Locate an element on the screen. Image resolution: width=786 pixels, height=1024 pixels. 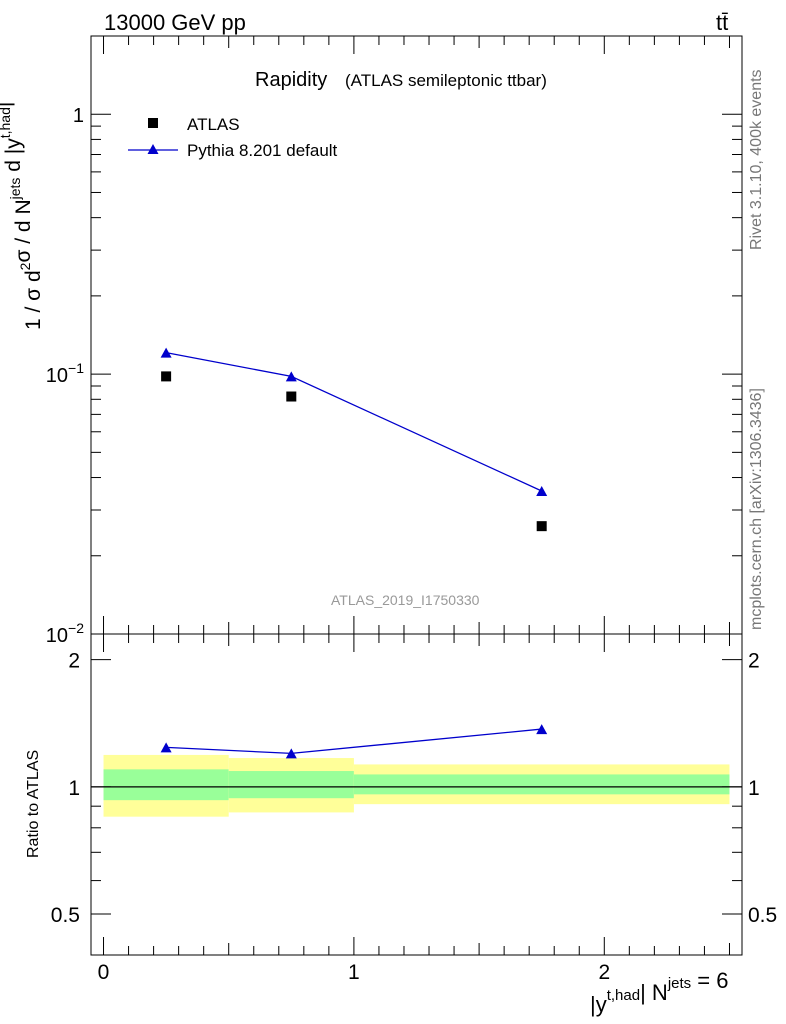
ratio-y-tick-label-right: 1 is located at coordinates (754, 788).